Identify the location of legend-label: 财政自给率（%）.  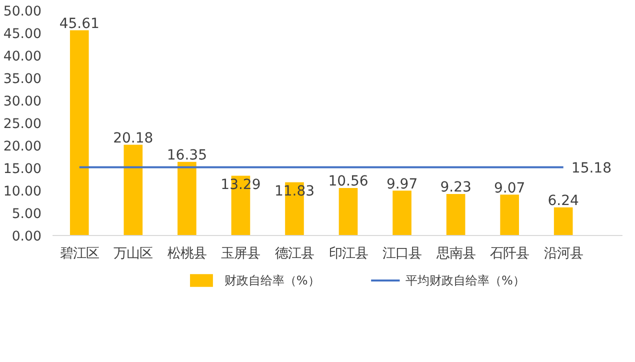
(272, 281).